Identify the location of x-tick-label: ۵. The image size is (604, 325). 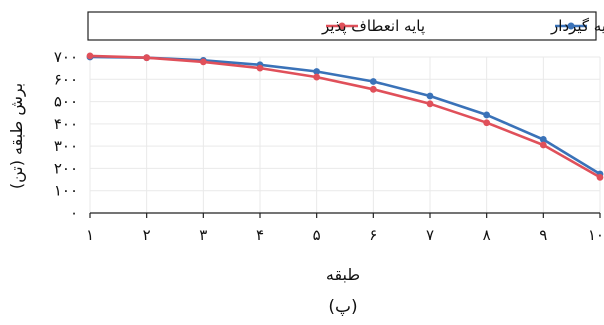
(317, 235).